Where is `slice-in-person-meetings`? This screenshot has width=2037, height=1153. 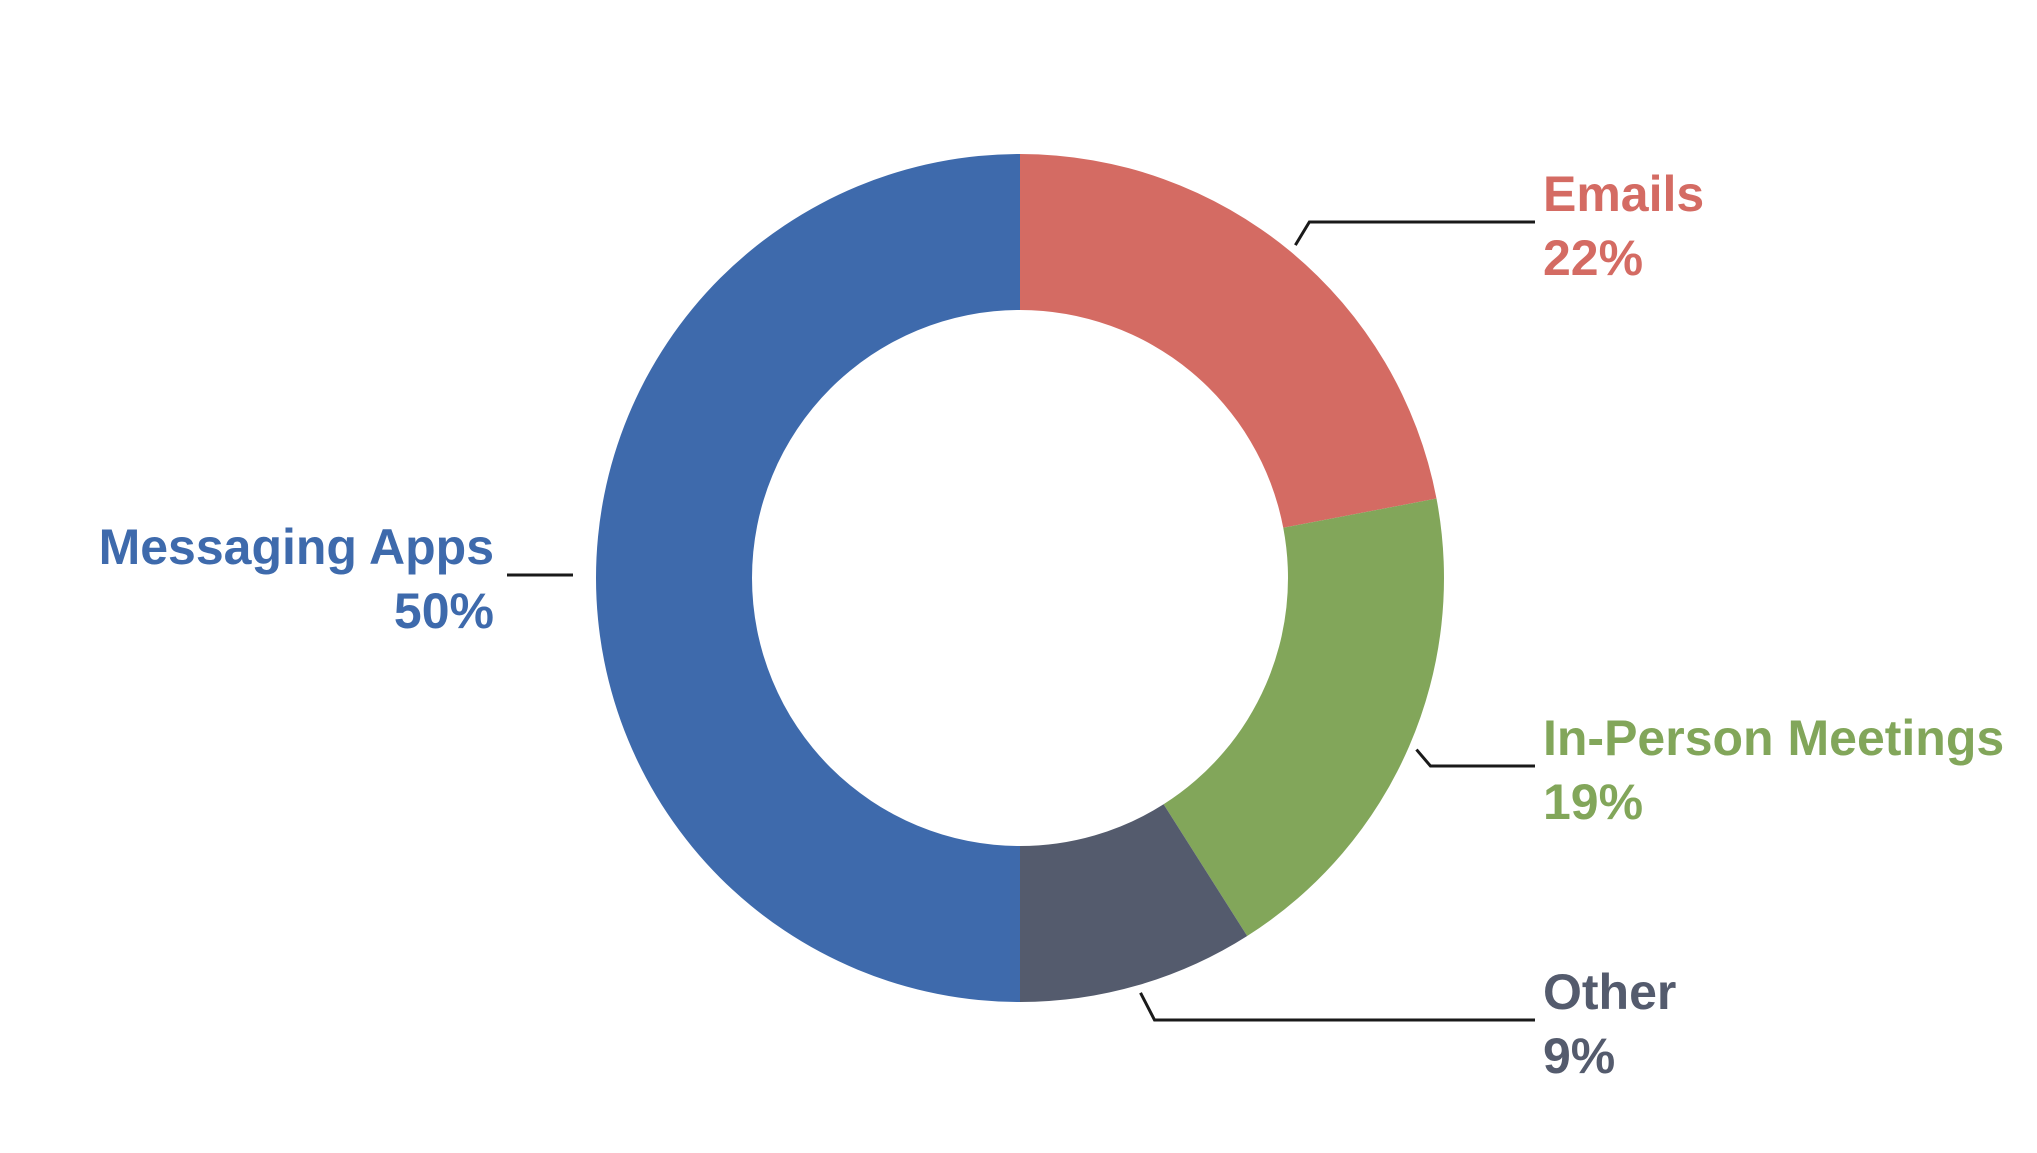 slice-in-person-meetings is located at coordinates (1303, 717).